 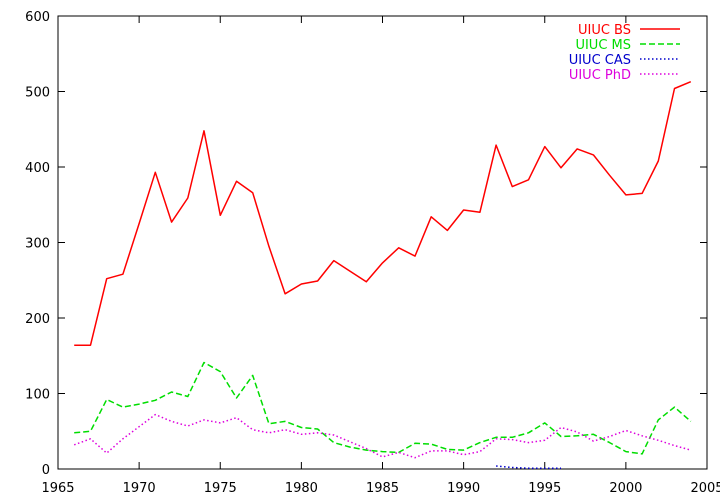 What do you see at coordinates (544, 488) in the screenshot?
I see `x-tick-label: 1995` at bounding box center [544, 488].